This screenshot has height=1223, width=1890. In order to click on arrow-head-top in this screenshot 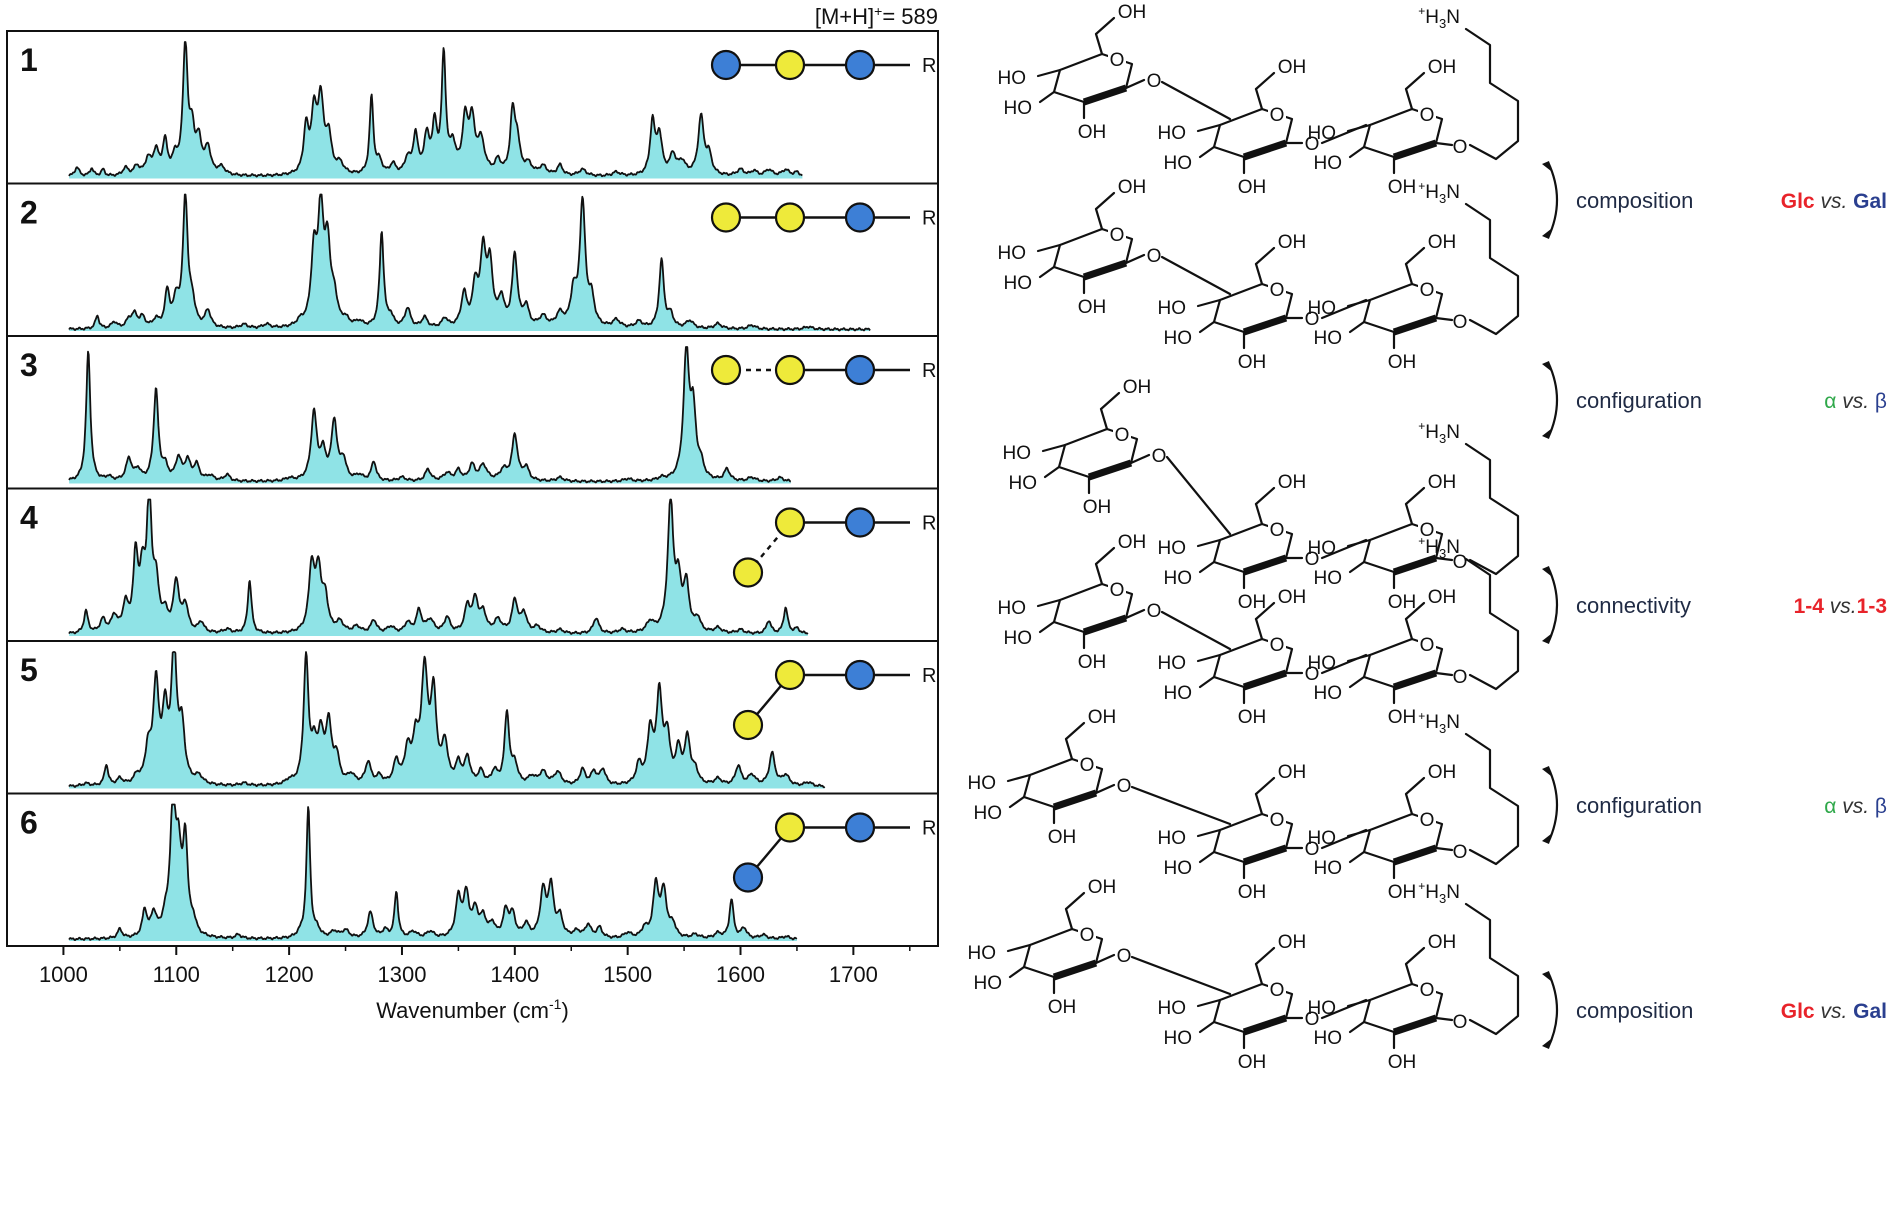, I will do `click(1546, 166)`.